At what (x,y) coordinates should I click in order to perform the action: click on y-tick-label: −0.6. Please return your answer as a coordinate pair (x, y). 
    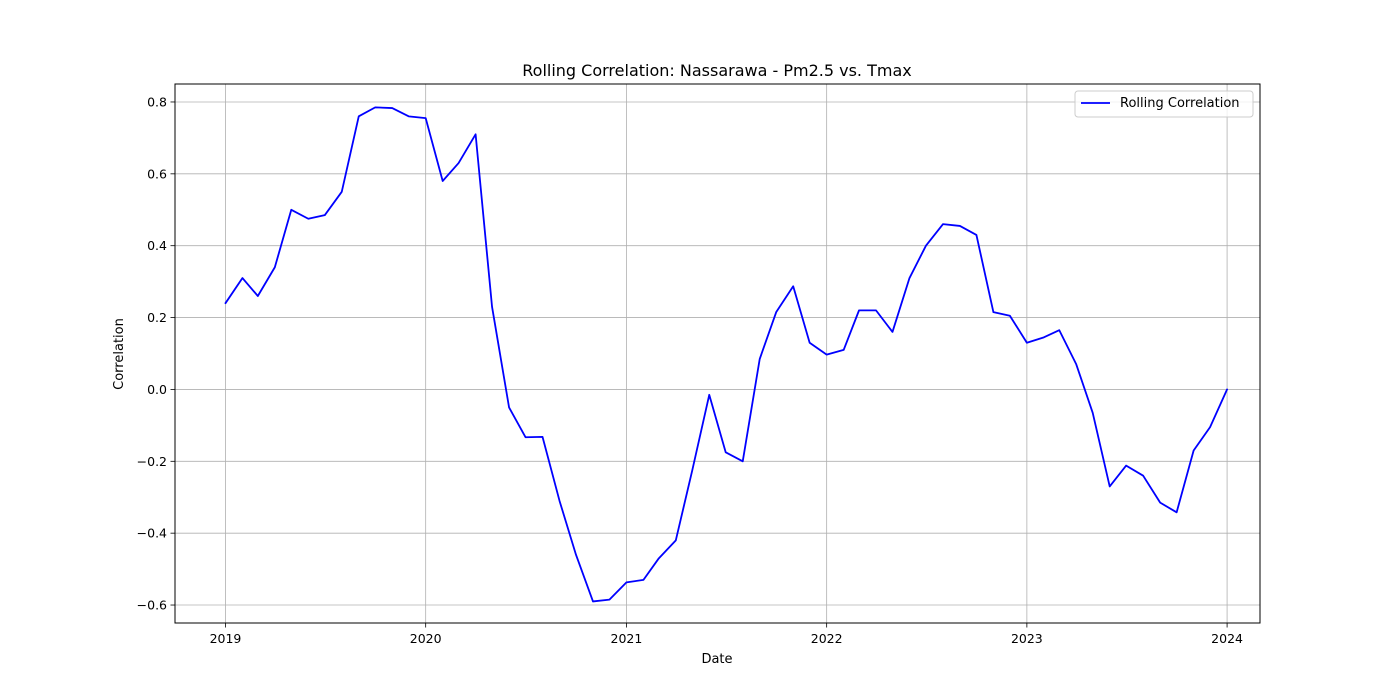
    Looking at the image, I should click on (152, 605).